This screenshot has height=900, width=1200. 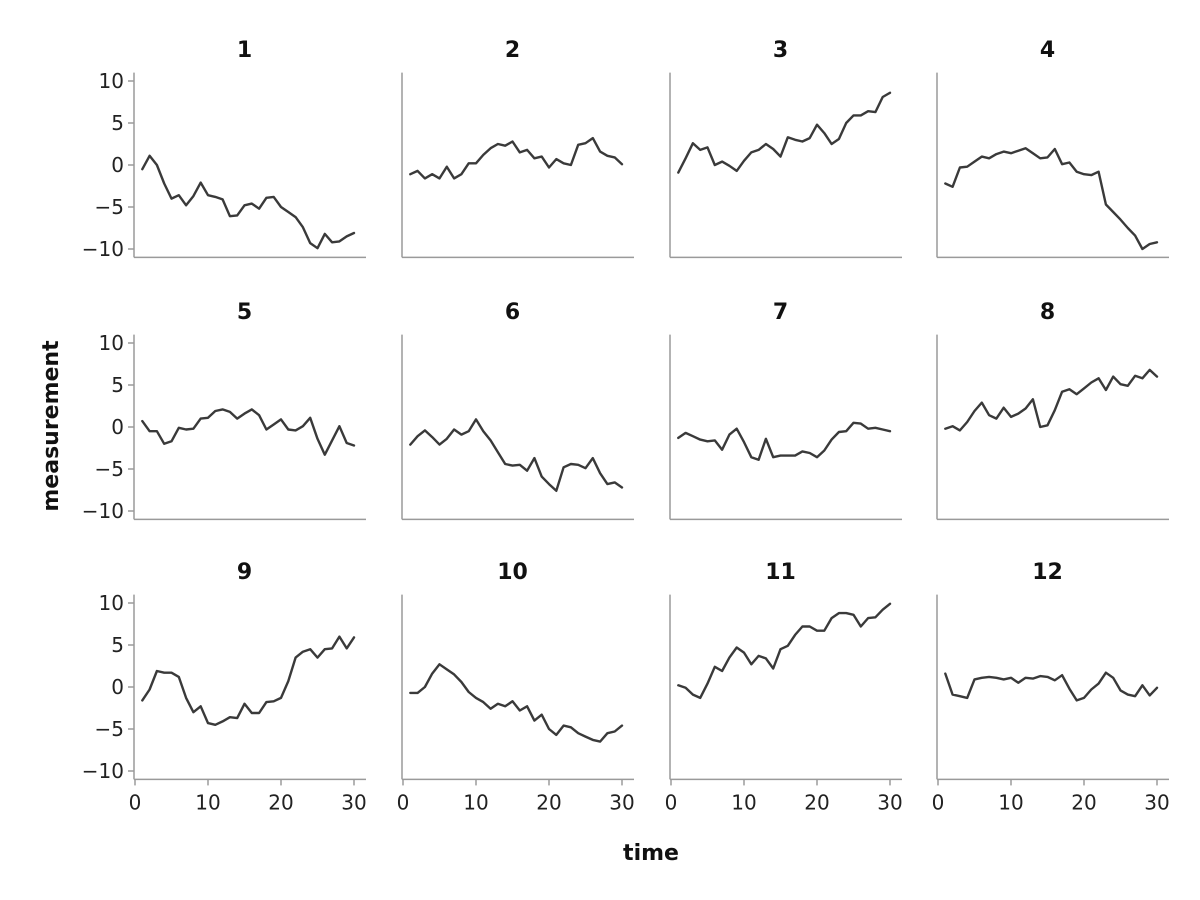 I want to click on panel-title: 9, so click(x=244, y=572).